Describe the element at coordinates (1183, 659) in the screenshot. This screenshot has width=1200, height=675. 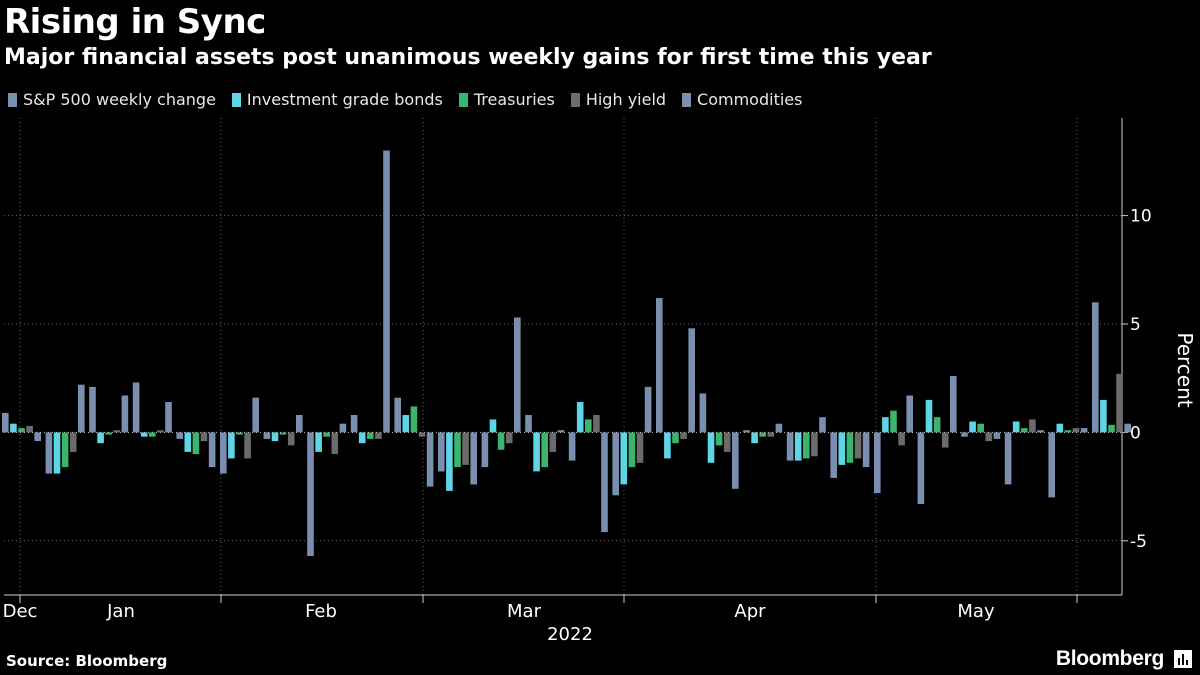
I see `bloomberg-chart-icon` at that location.